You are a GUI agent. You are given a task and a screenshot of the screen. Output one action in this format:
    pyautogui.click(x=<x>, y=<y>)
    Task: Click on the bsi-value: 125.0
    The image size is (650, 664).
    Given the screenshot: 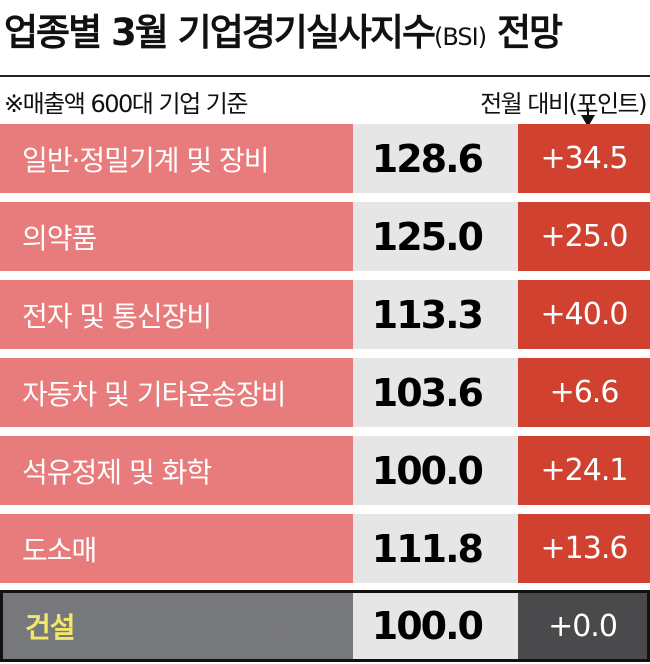 What is the action you would take?
    pyautogui.click(x=435, y=236)
    